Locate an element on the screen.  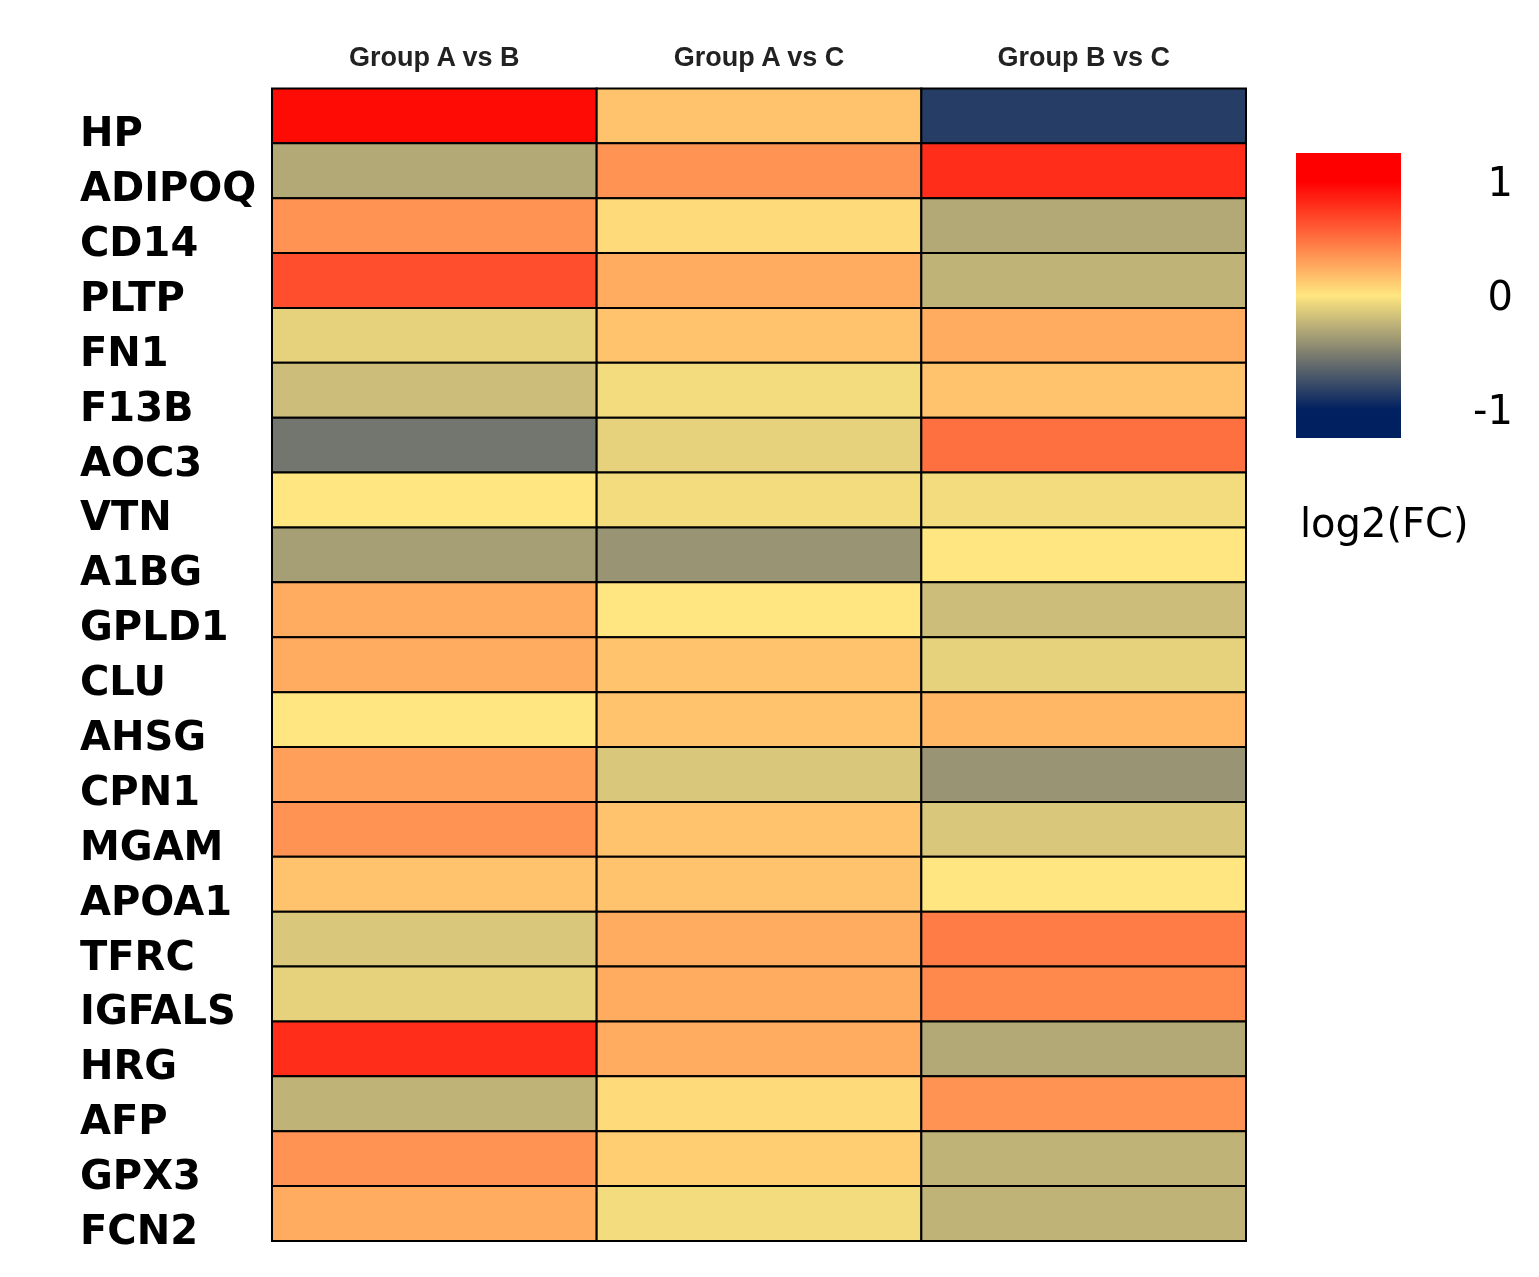
y-tick-label: FN1 is located at coordinates (124, 351).